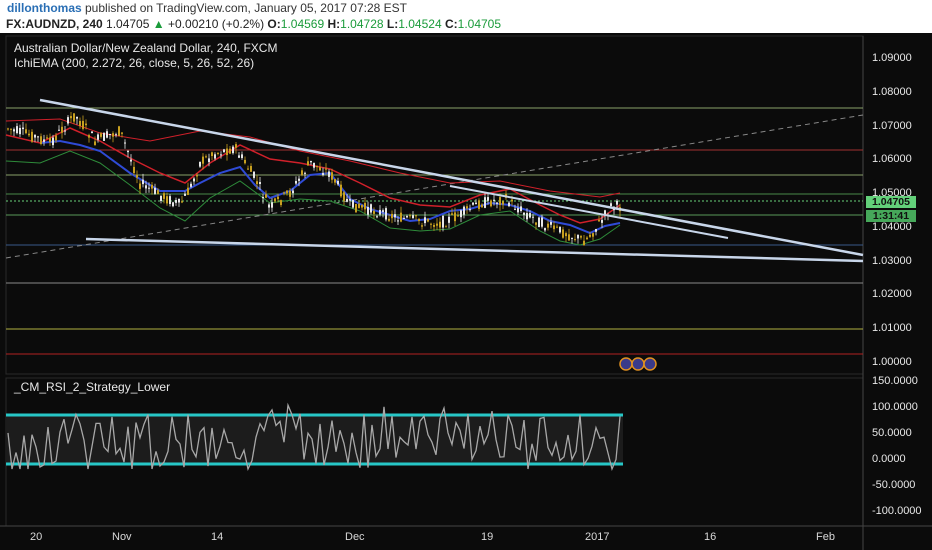 This screenshot has width=932, height=550. What do you see at coordinates (314, 437) in the screenshot?
I see `rsi-line` at bounding box center [314, 437].